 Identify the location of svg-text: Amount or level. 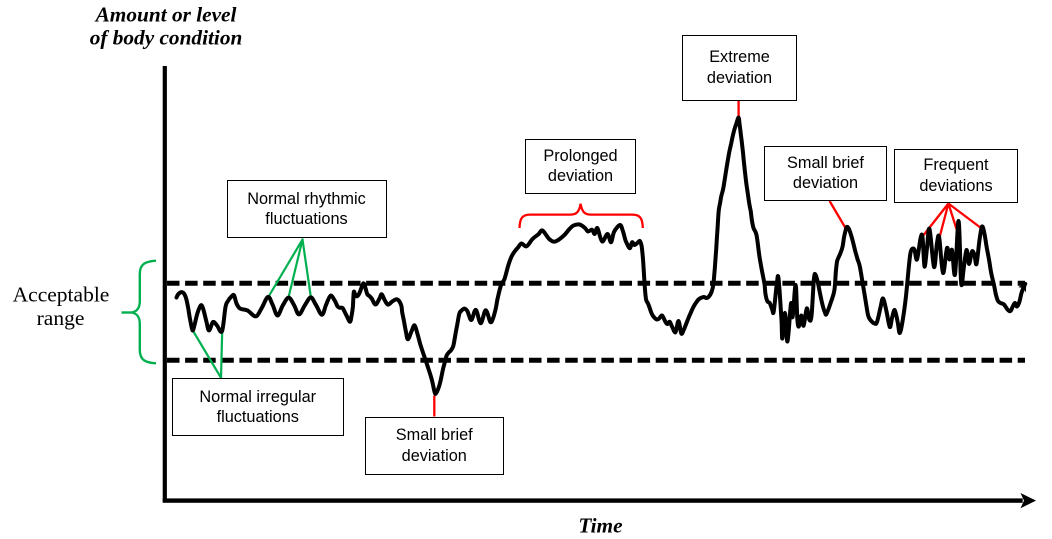
(165, 15).